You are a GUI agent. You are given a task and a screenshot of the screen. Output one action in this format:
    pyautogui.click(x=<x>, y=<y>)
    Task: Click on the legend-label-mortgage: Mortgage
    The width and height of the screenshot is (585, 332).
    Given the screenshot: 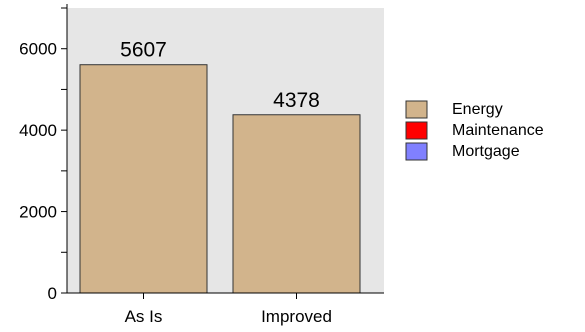 What is the action you would take?
    pyautogui.click(x=486, y=151)
    